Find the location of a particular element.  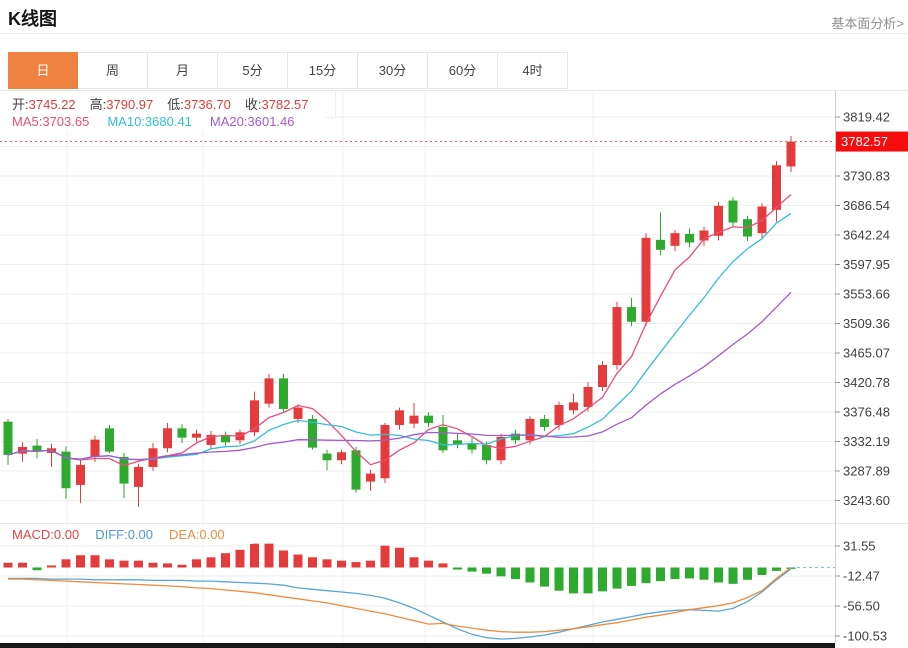

tab-周: 周 is located at coordinates (113, 70).